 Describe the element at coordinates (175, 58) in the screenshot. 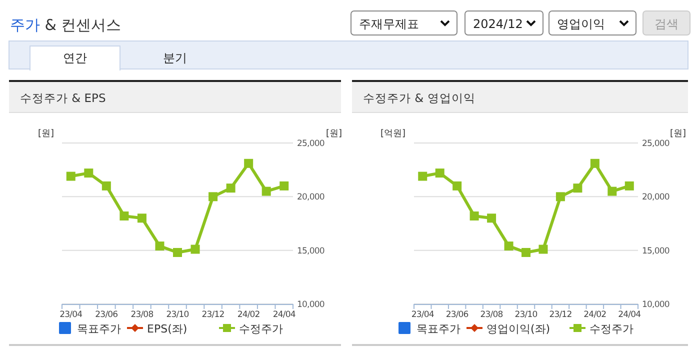

I see `text: 분기` at that location.